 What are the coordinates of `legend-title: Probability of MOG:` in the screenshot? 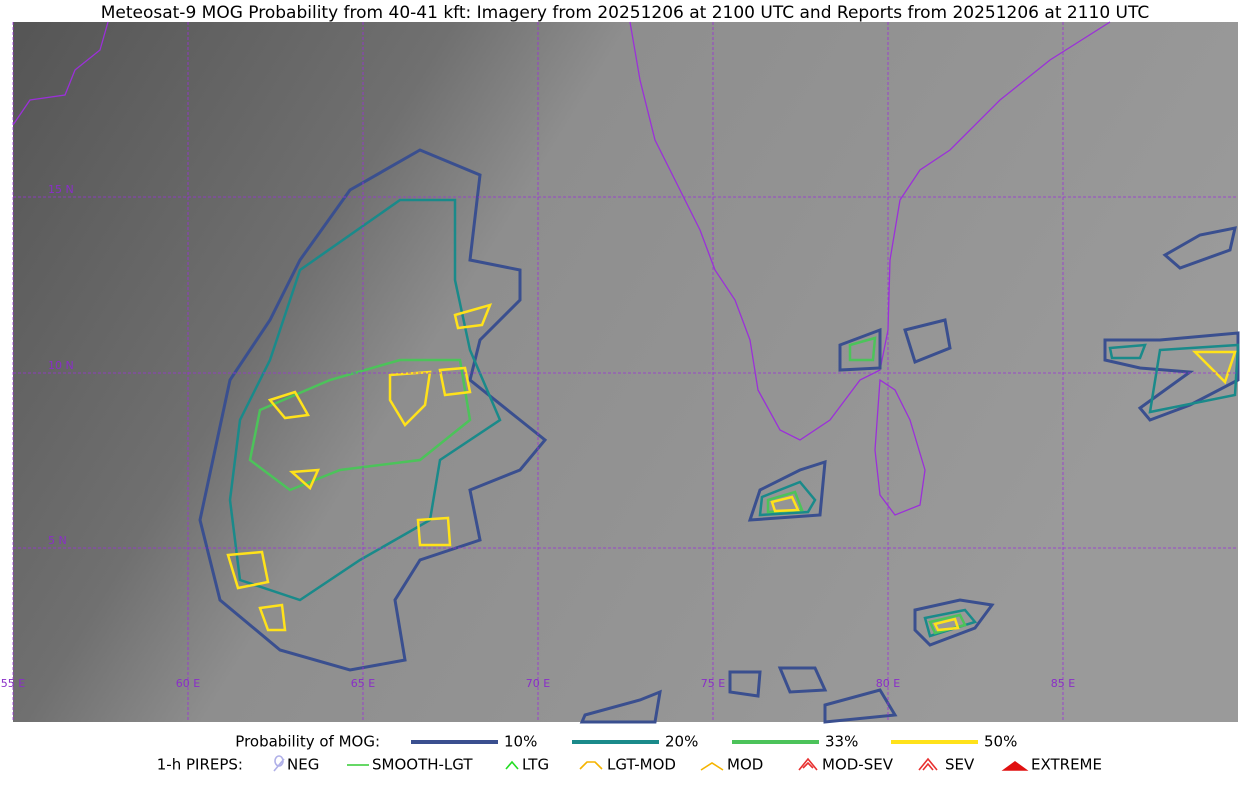 It's located at (307, 742).